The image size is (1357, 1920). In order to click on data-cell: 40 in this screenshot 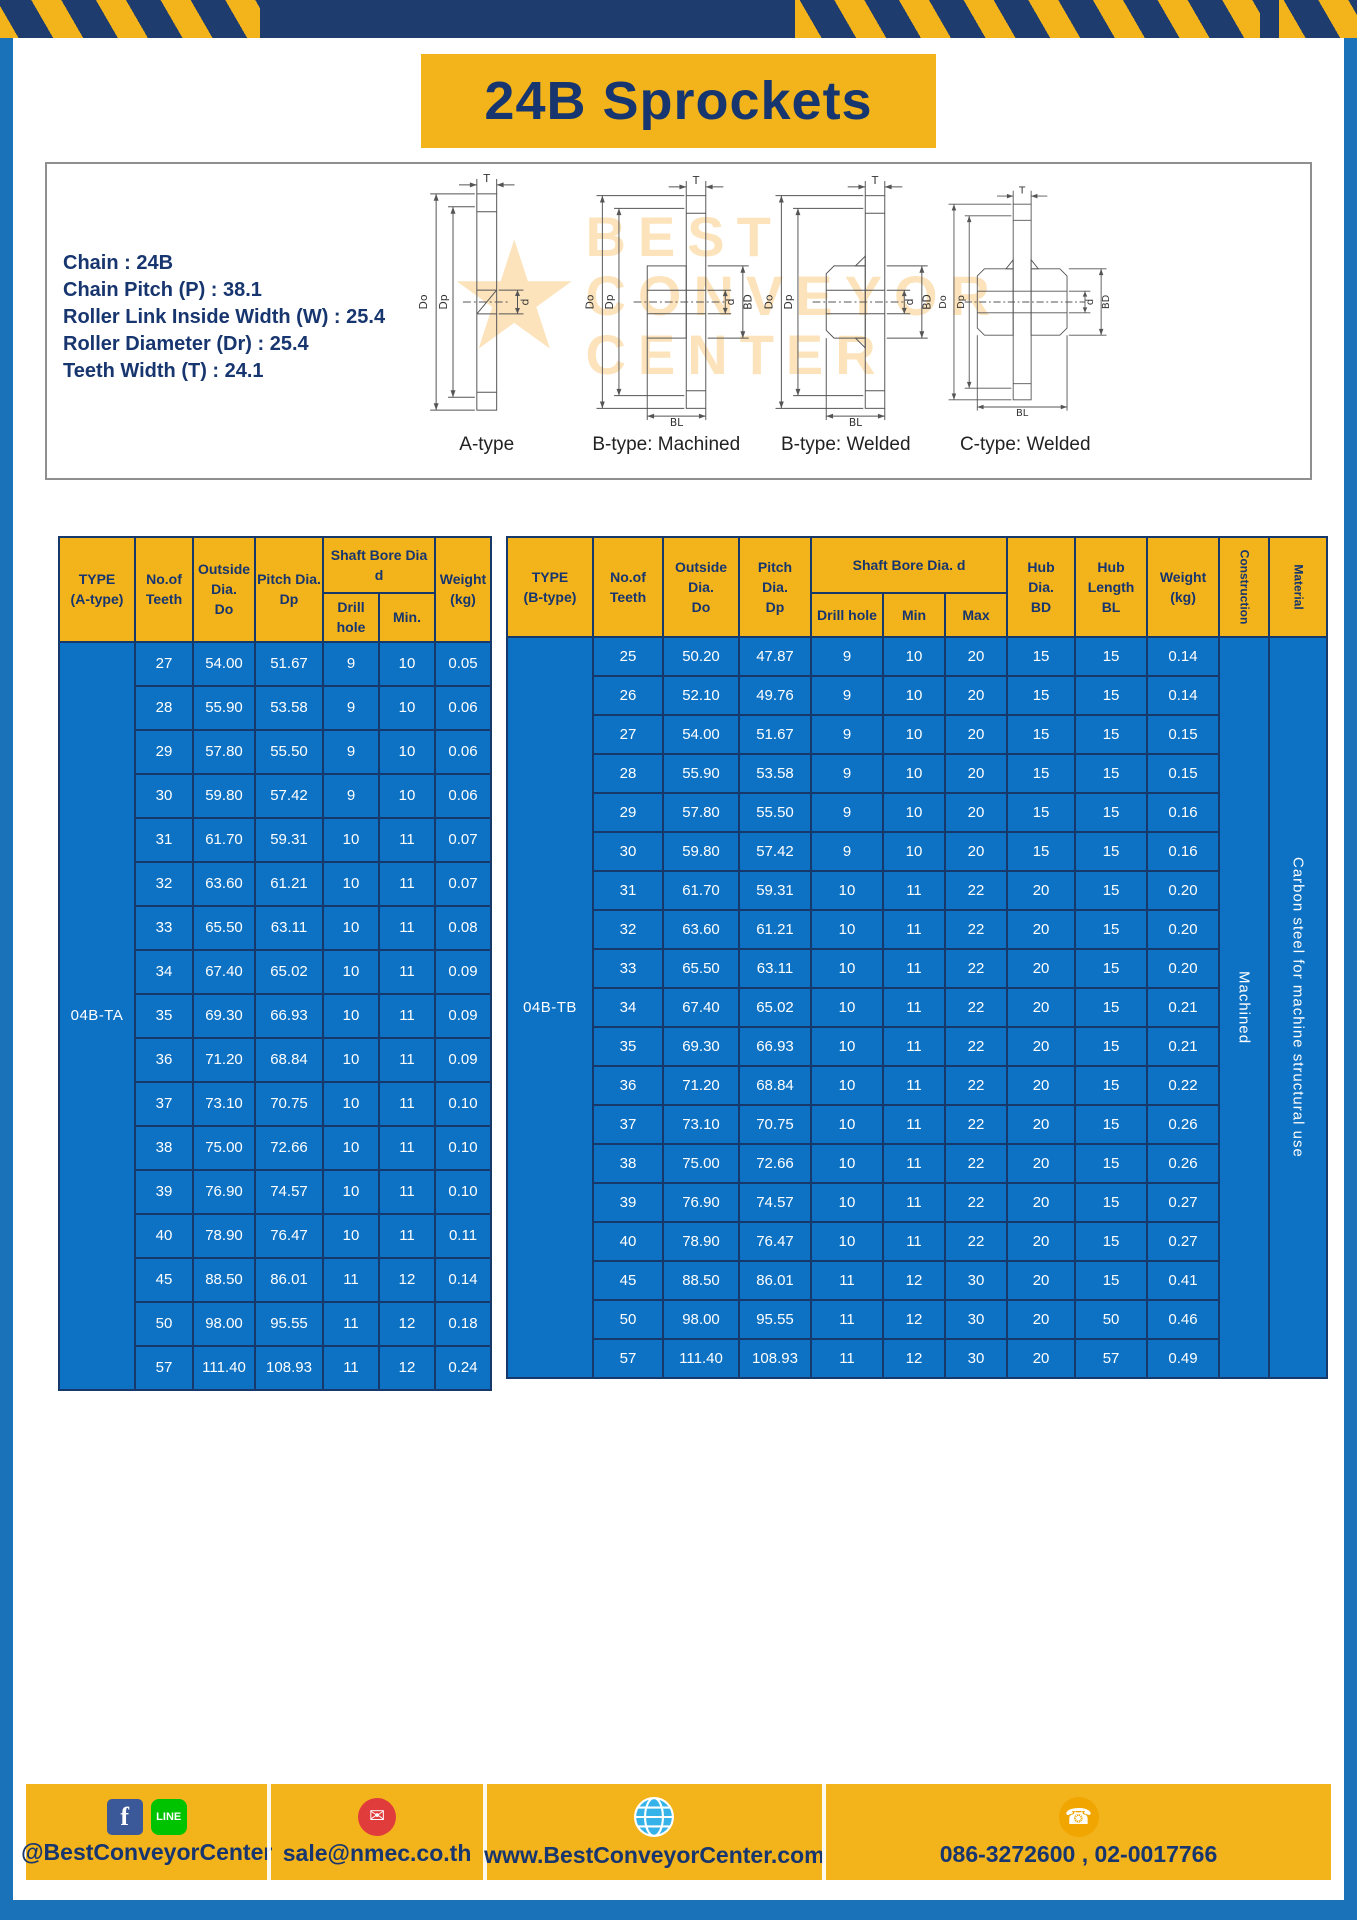, I will do `click(628, 1241)`.